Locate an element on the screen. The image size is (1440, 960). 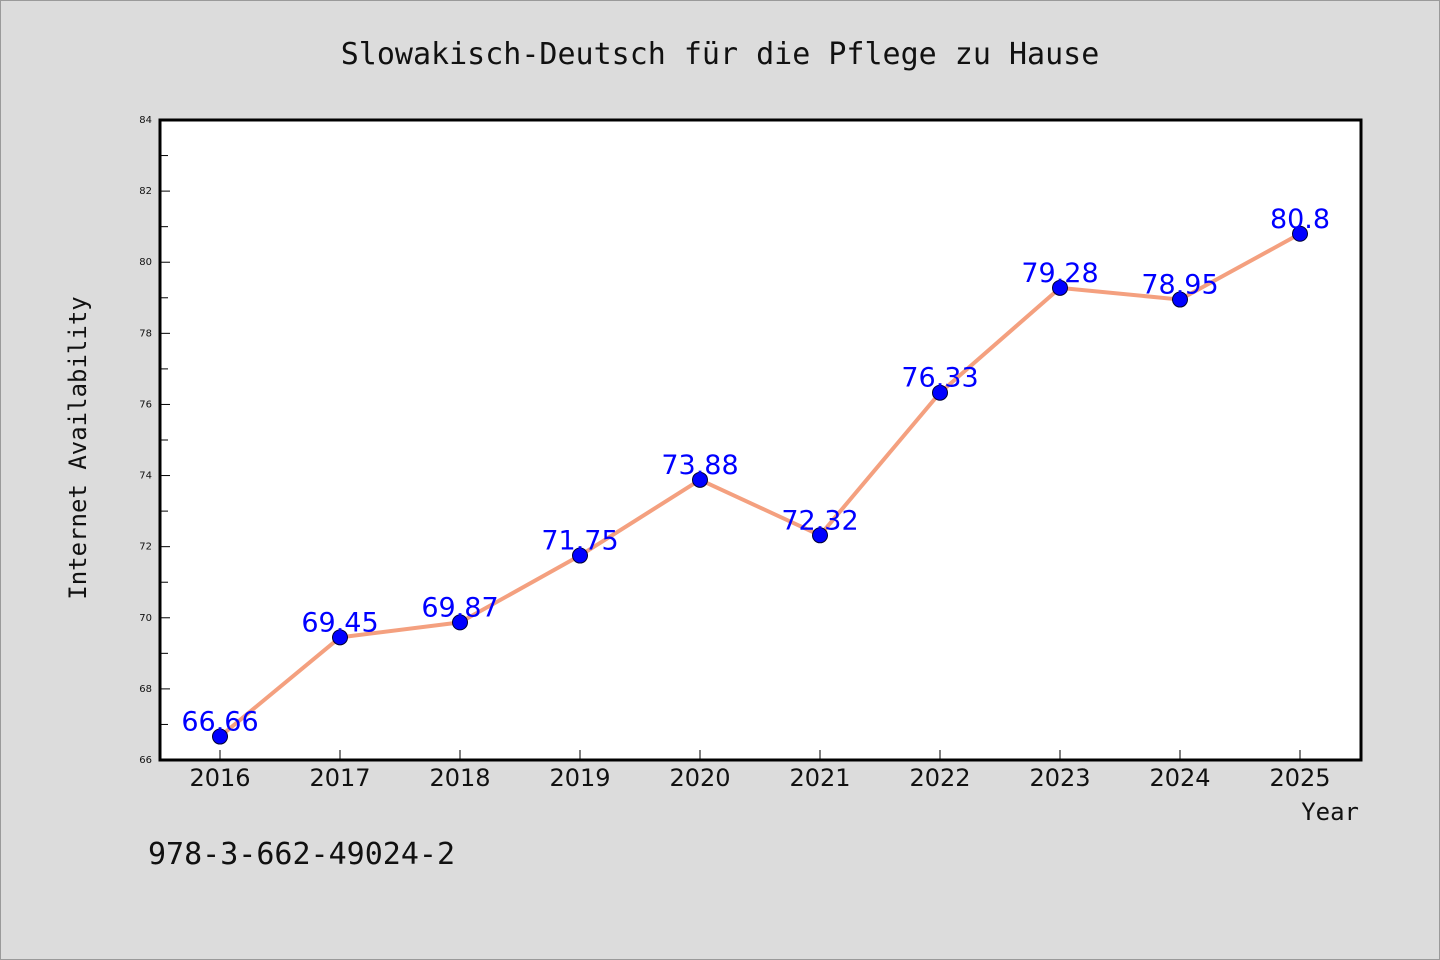
y-tick-label: 72 is located at coordinates (145, 547).